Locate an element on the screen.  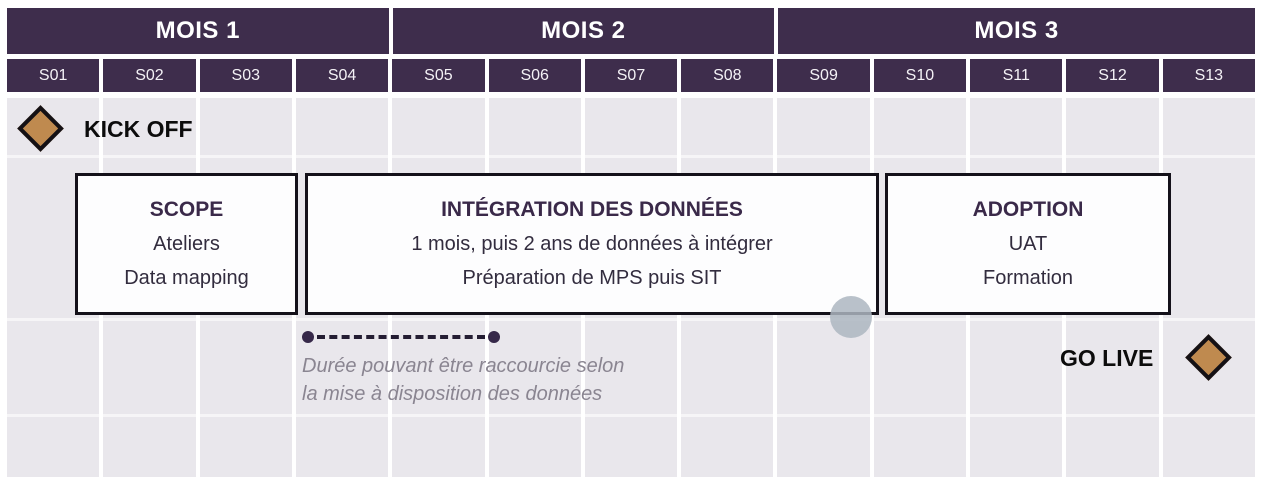
week-column is located at coordinates (1208, 287).